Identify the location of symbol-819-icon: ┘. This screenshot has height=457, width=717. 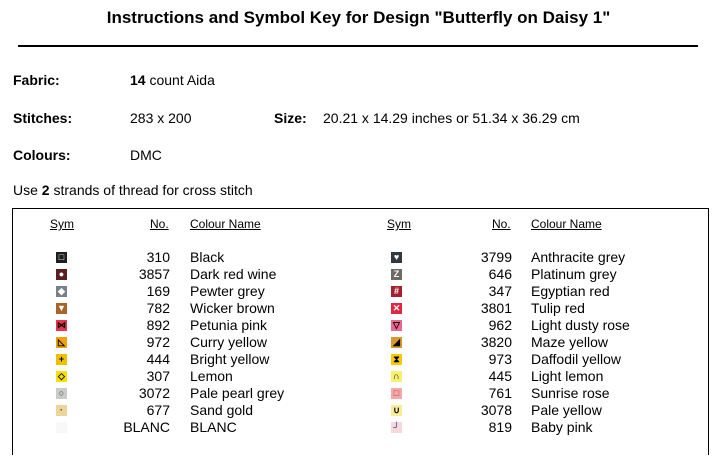
(396, 427).